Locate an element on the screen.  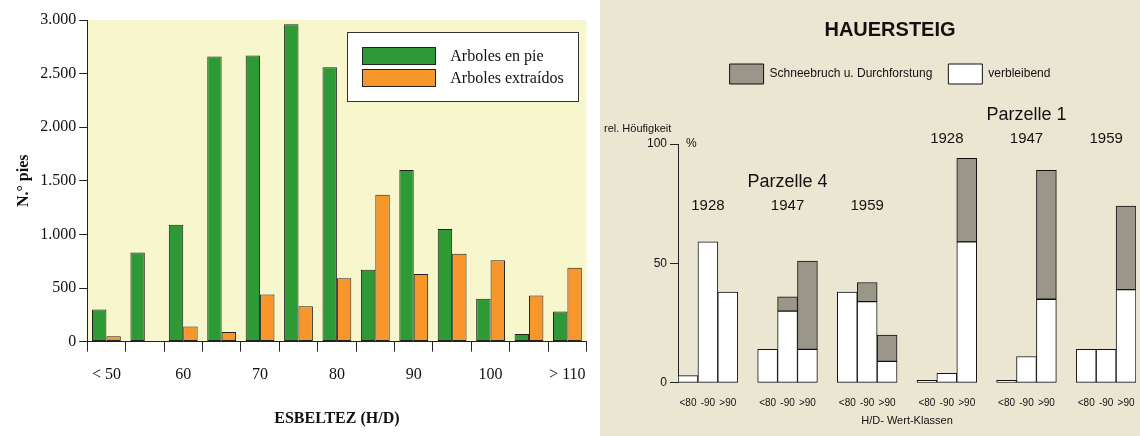
legend-label: Schneebruch u. Durchforstung is located at coordinates (851, 73).